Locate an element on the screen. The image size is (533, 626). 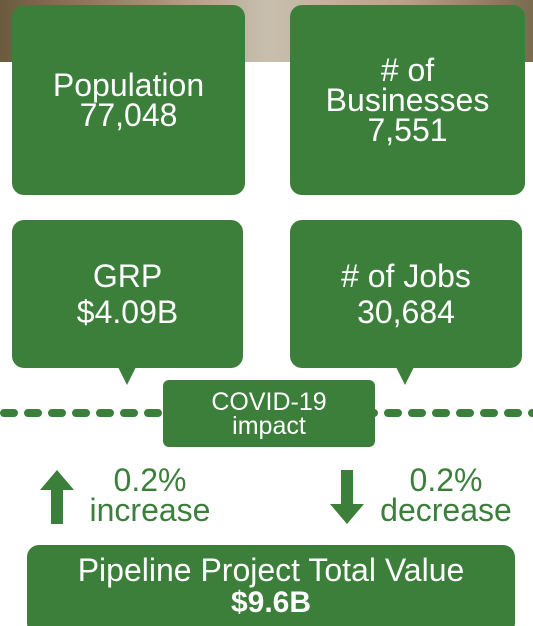
stat-value: 77,048 is located at coordinates (128, 115).